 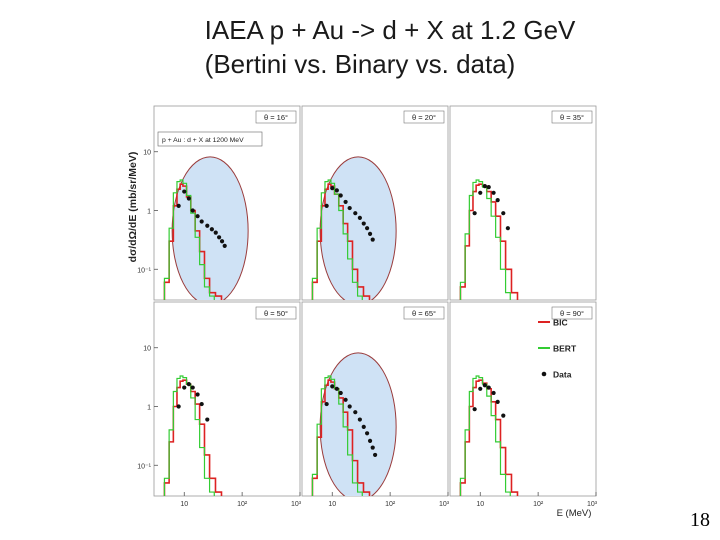 I want to click on angle-label-text: θ = 65°, so click(x=424, y=313).